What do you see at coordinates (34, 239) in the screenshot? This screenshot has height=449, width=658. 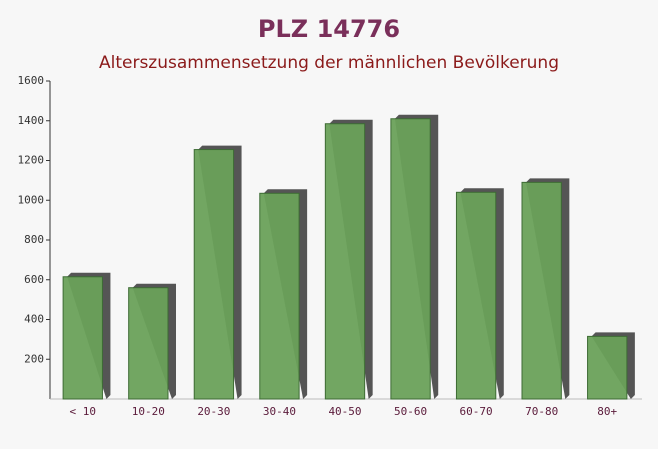 I see `y-tick-label: 800` at bounding box center [34, 239].